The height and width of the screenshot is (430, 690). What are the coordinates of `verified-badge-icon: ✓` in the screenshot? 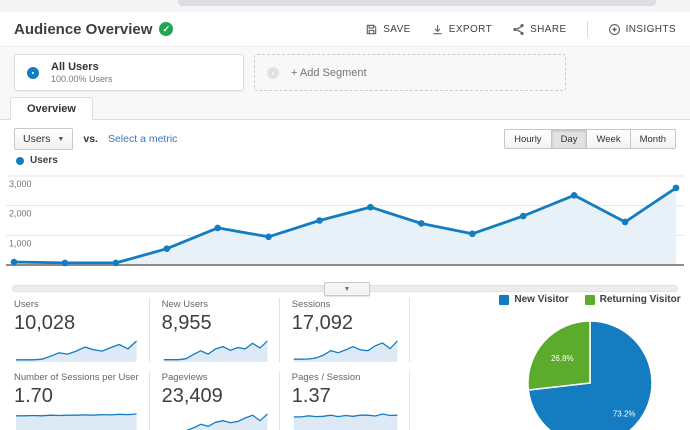 It's located at (166, 29).